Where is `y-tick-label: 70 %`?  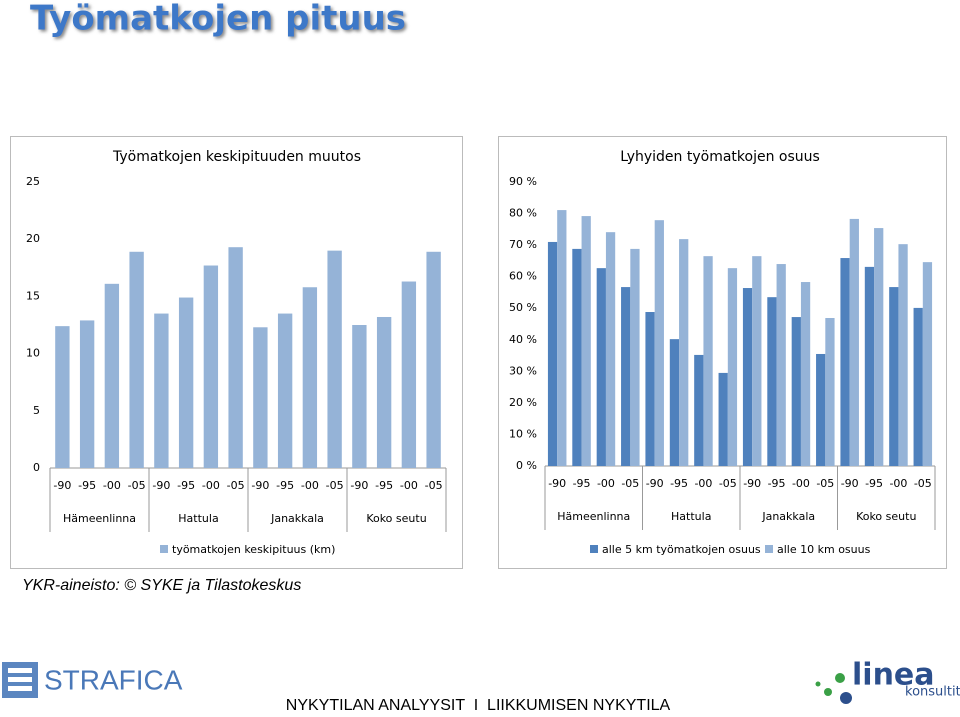 y-tick-label: 70 % is located at coordinates (523, 244).